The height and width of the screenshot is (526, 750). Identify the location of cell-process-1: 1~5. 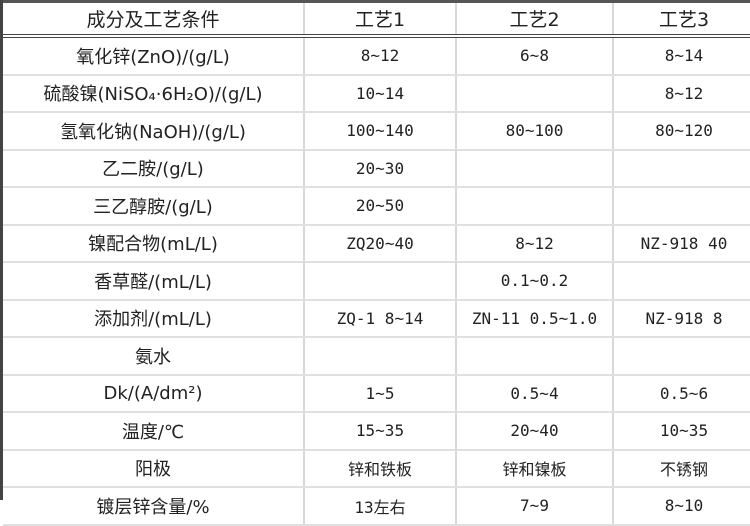
(380, 393).